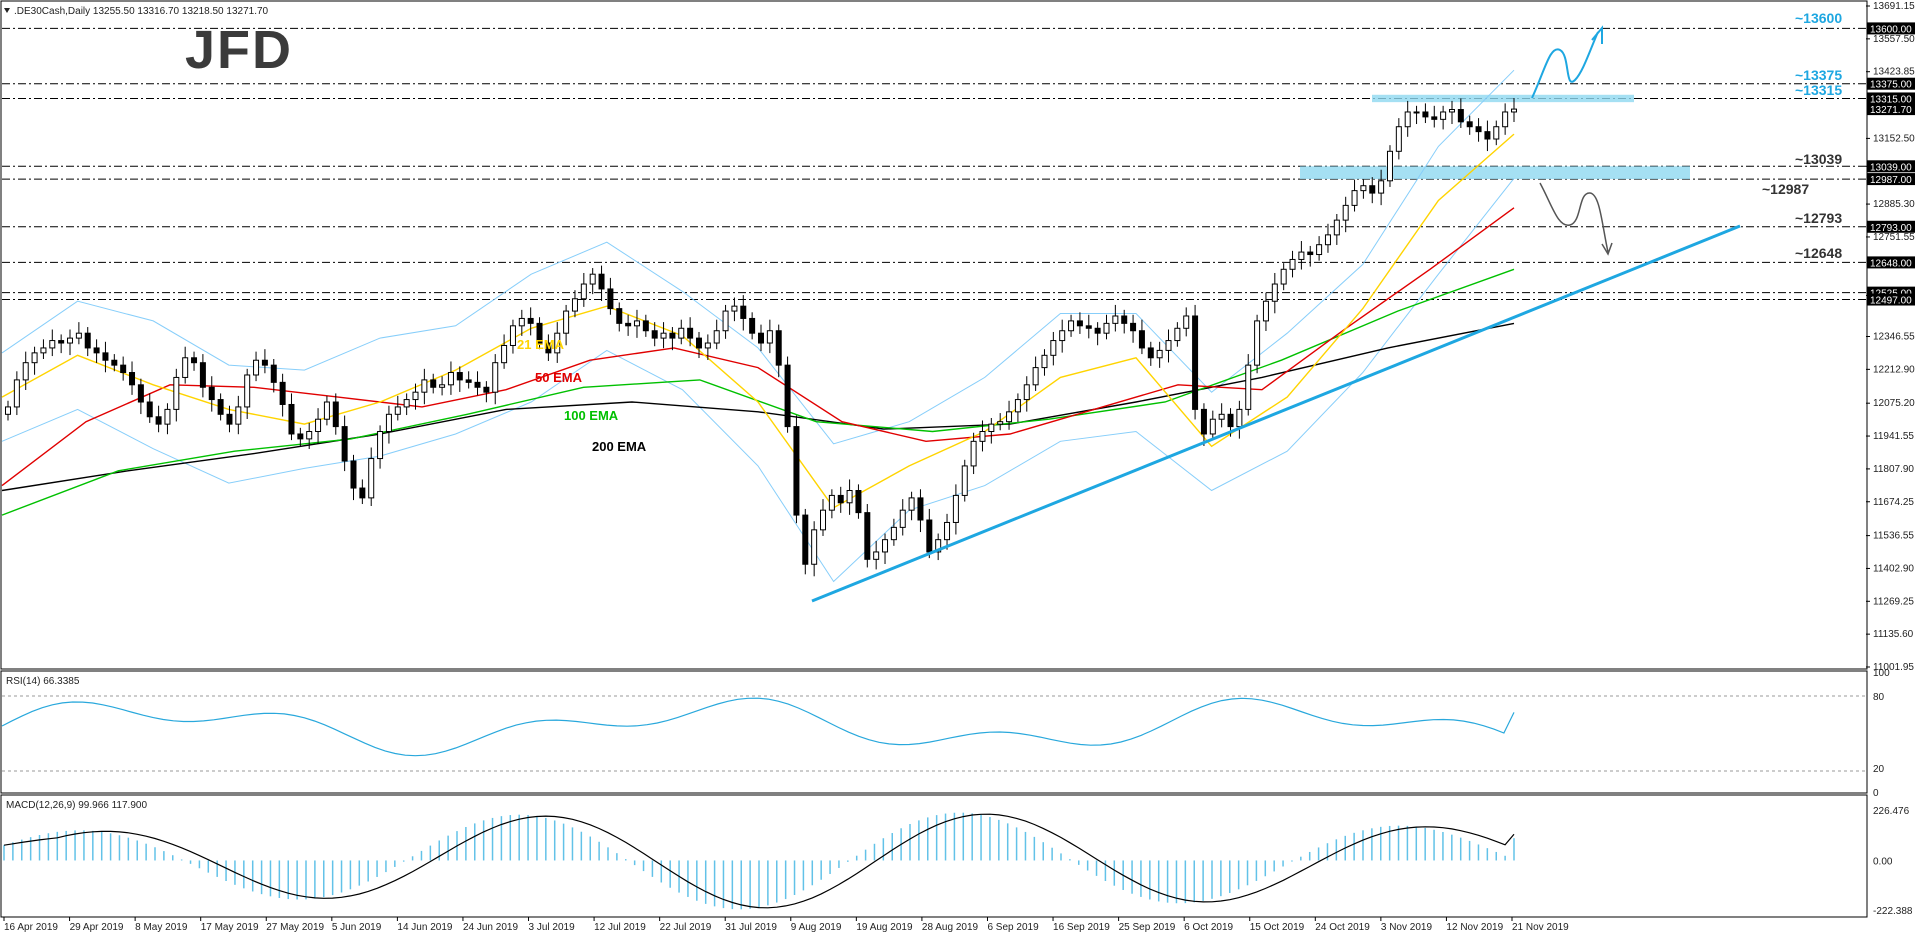 The width and height of the screenshot is (1916, 936). What do you see at coordinates (7, 10) in the screenshot?
I see `collapse-icon` at bounding box center [7, 10].